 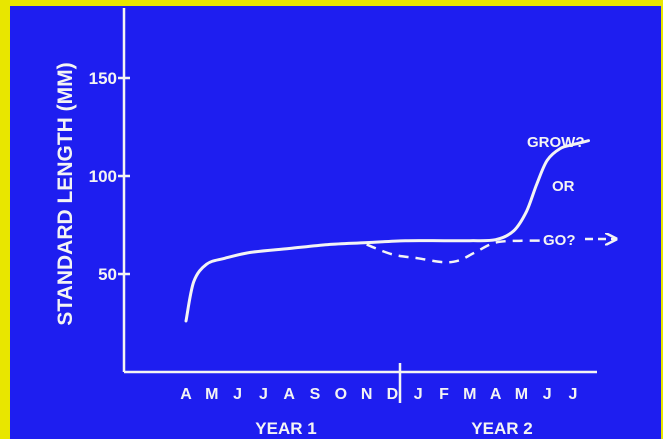 What do you see at coordinates (444, 394) in the screenshot?
I see `x-tick-label: F` at bounding box center [444, 394].